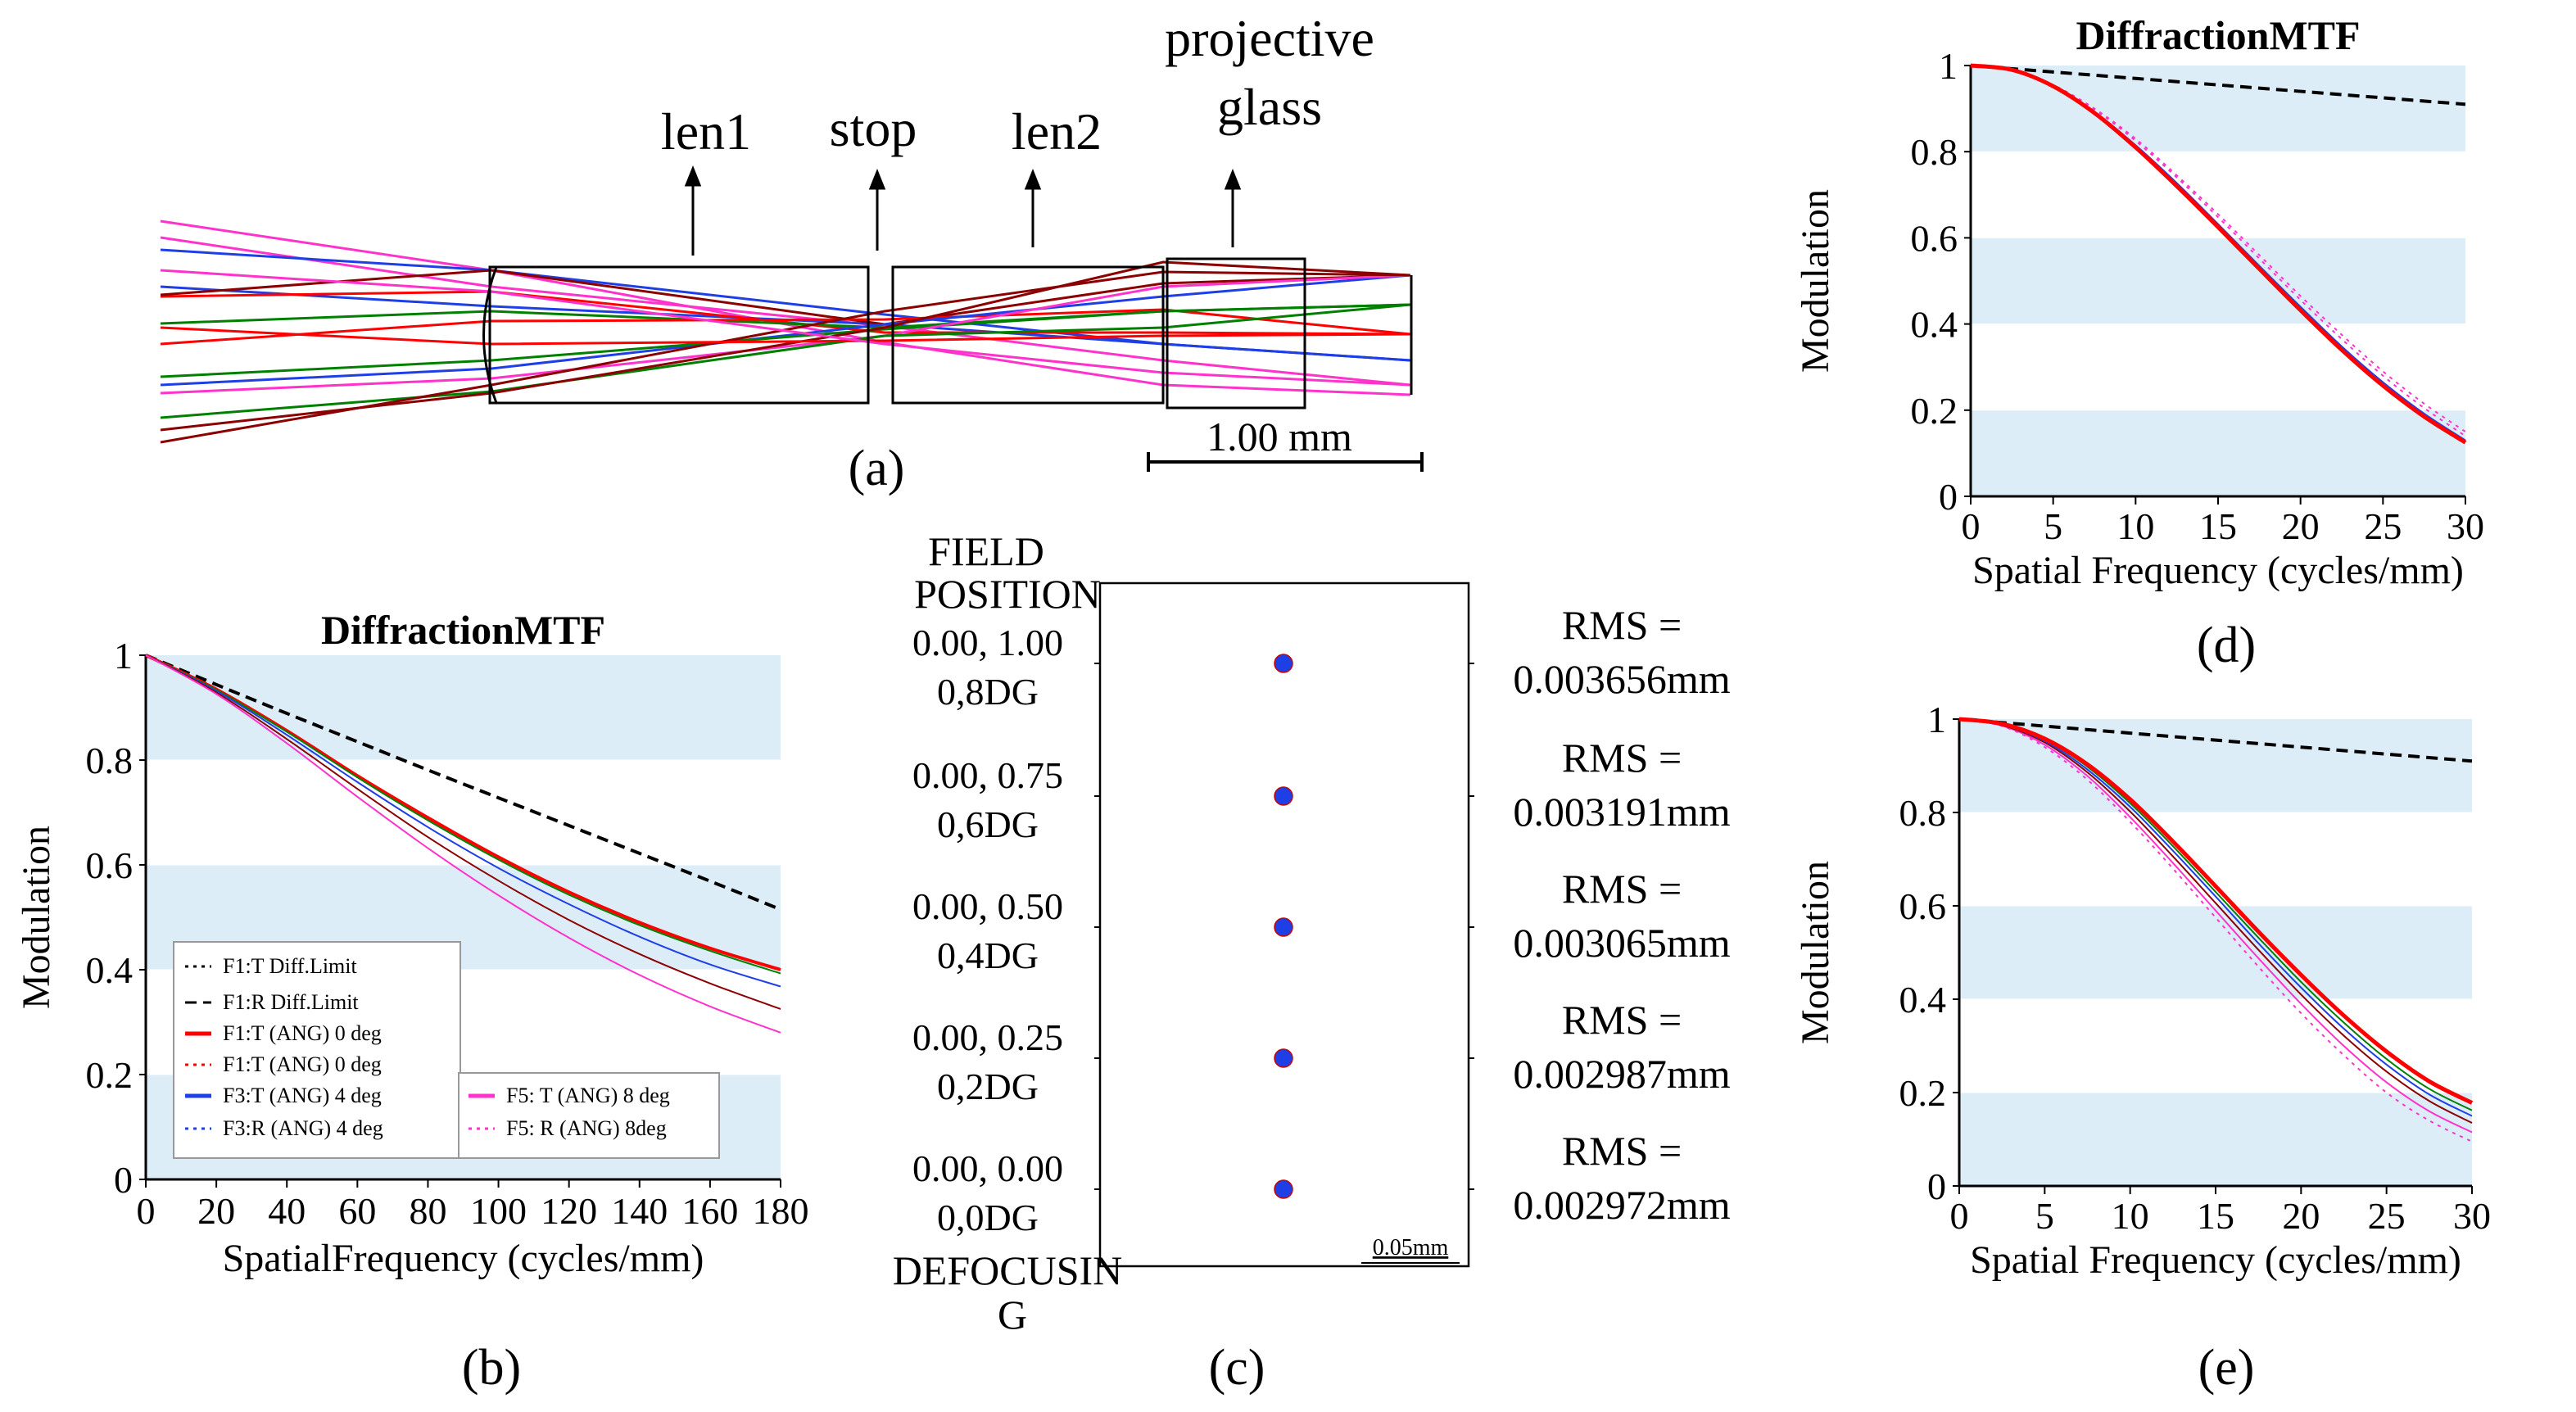 The height and width of the screenshot is (1412, 2576). What do you see at coordinates (987, 906) in the screenshot?
I see `field-position: 0.00, 0.50` at bounding box center [987, 906].